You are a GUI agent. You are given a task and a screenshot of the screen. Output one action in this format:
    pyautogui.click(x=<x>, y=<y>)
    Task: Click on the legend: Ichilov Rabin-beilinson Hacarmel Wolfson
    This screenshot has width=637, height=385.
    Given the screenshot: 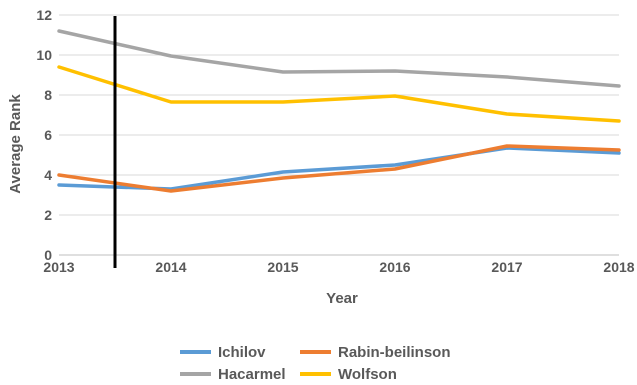 What is the action you would take?
    pyautogui.click(x=315, y=363)
    